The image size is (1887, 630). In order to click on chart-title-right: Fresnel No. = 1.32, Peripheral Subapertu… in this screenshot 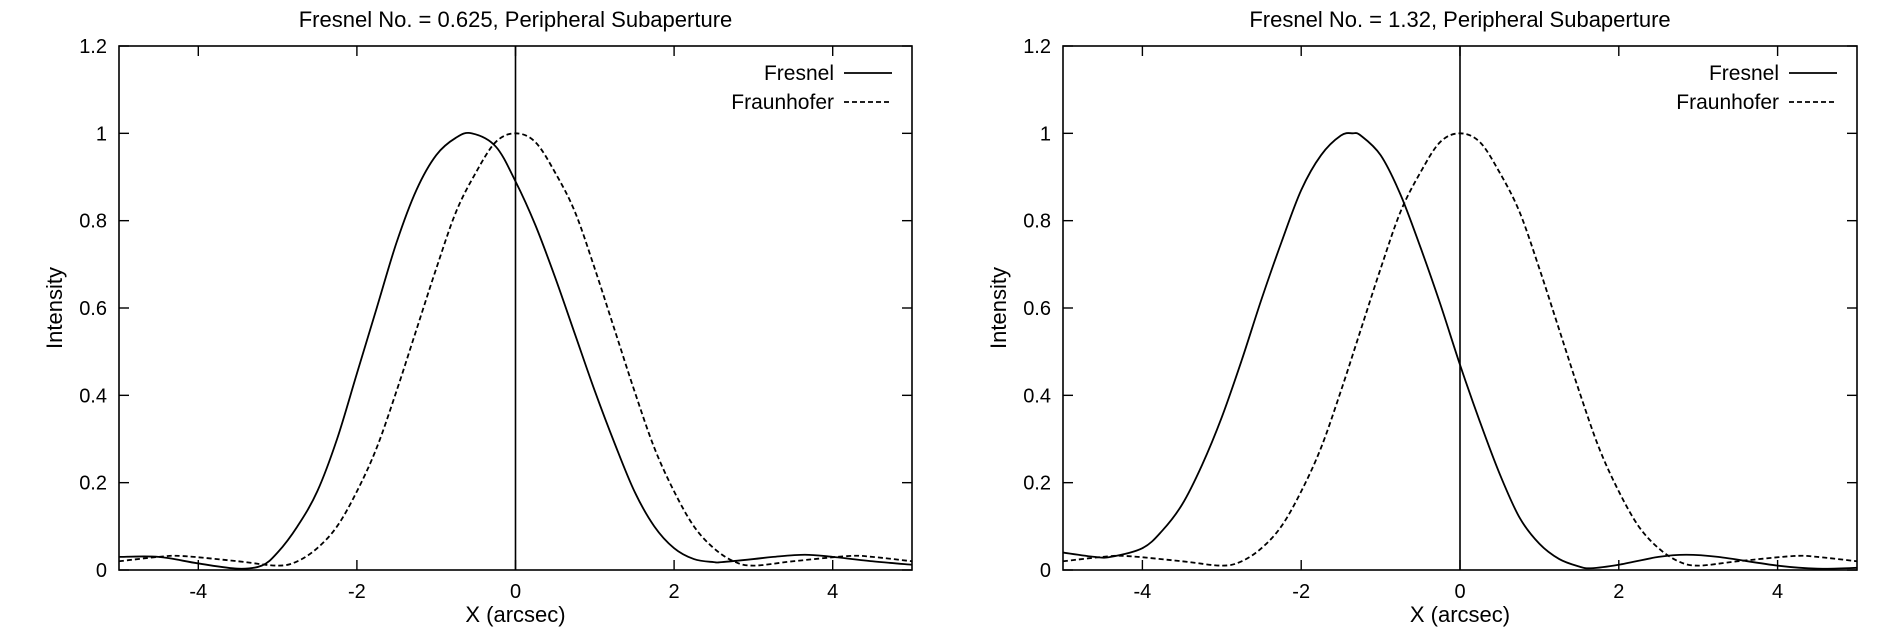, I will do `click(1459, 19)`.